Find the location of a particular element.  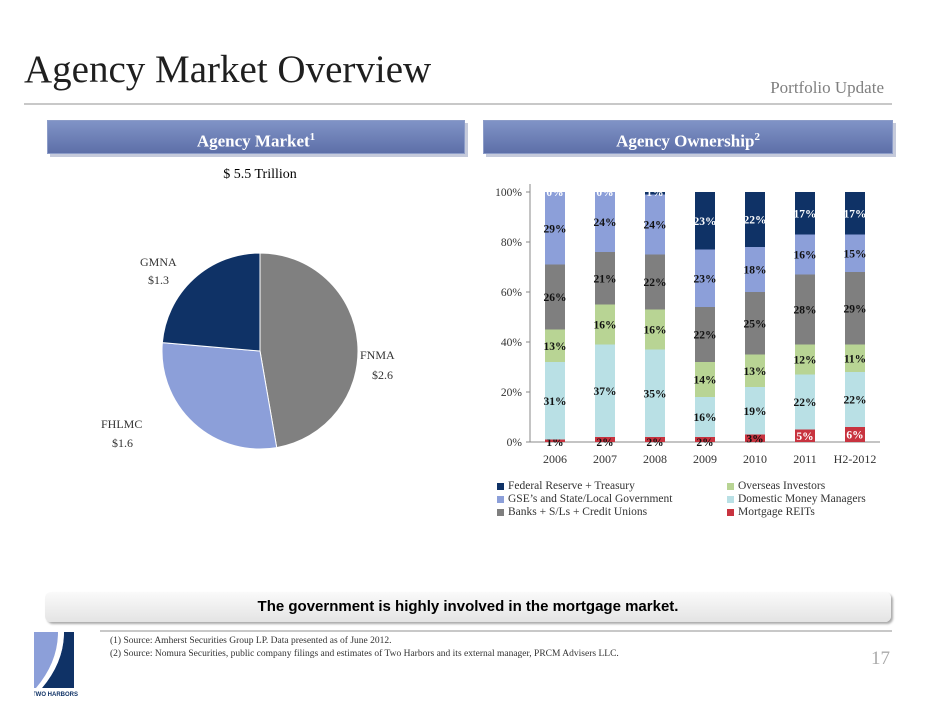

legend-label: Banks + S/Ls + Credit Unions is located at coordinates (578, 512).